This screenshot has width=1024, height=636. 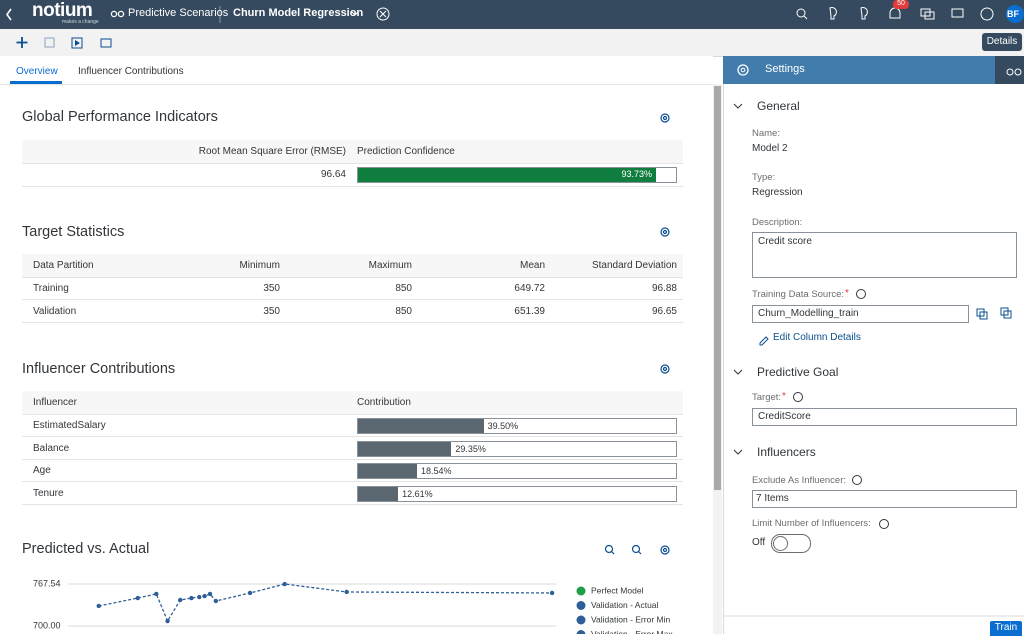 I want to click on table-cell: Tenure, so click(x=48, y=493).